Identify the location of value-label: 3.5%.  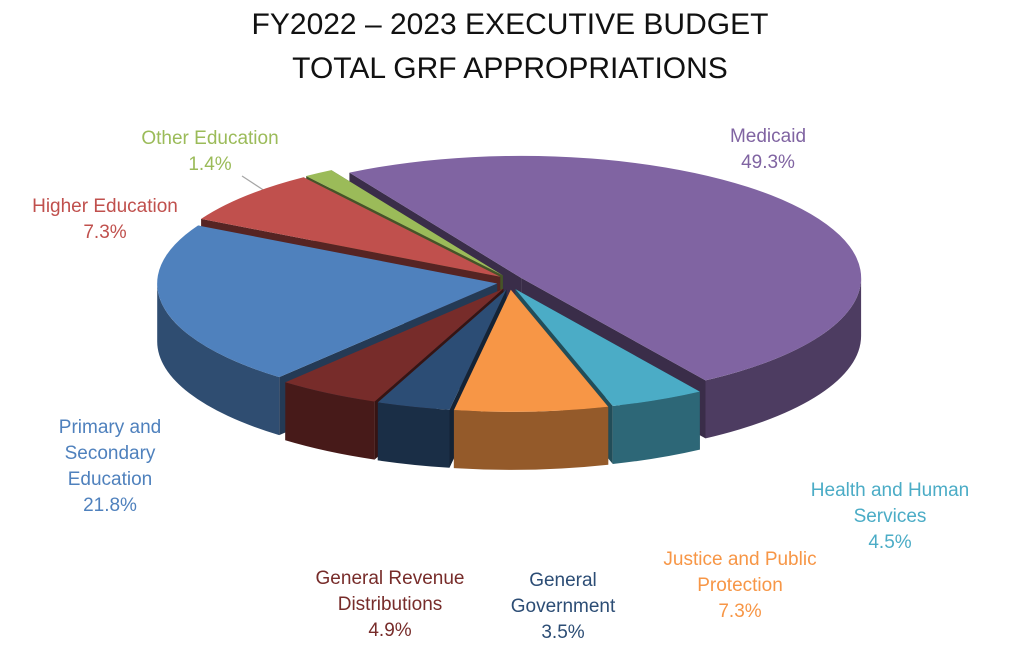
(563, 632).